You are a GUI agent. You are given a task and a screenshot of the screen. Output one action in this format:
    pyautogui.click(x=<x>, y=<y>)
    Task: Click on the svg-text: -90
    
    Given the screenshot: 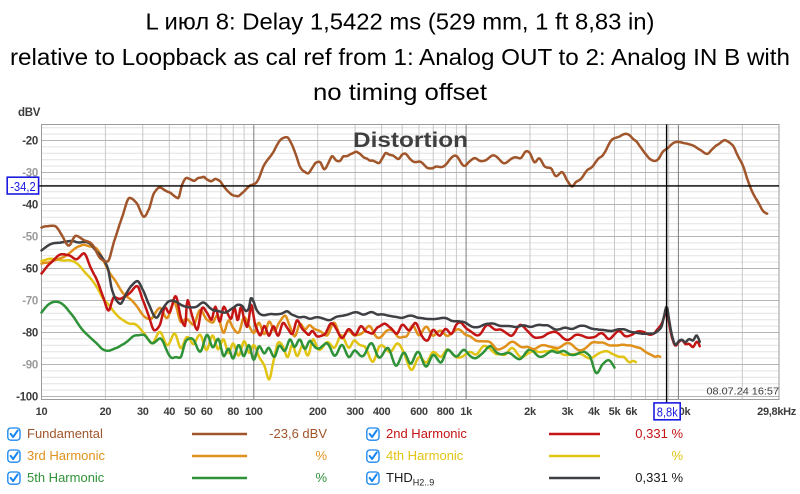 What is the action you would take?
    pyautogui.click(x=30, y=366)
    